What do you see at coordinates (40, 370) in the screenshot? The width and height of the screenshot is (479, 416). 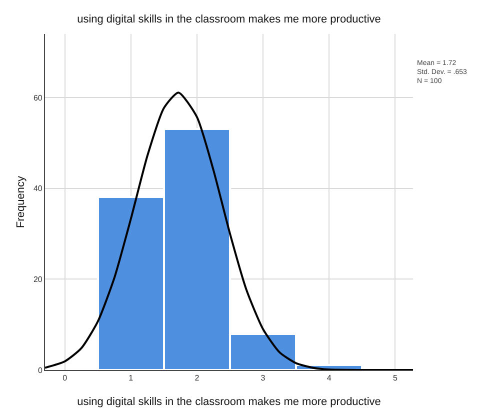 I see `y-tick-label: 0` at bounding box center [40, 370].